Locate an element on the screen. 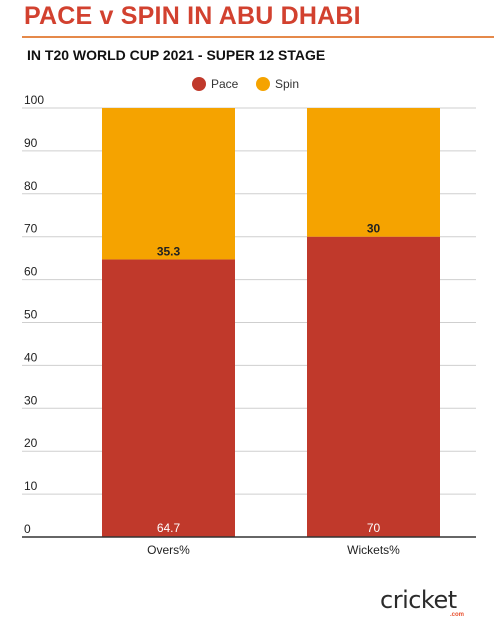  title-divider is located at coordinates (258, 37).